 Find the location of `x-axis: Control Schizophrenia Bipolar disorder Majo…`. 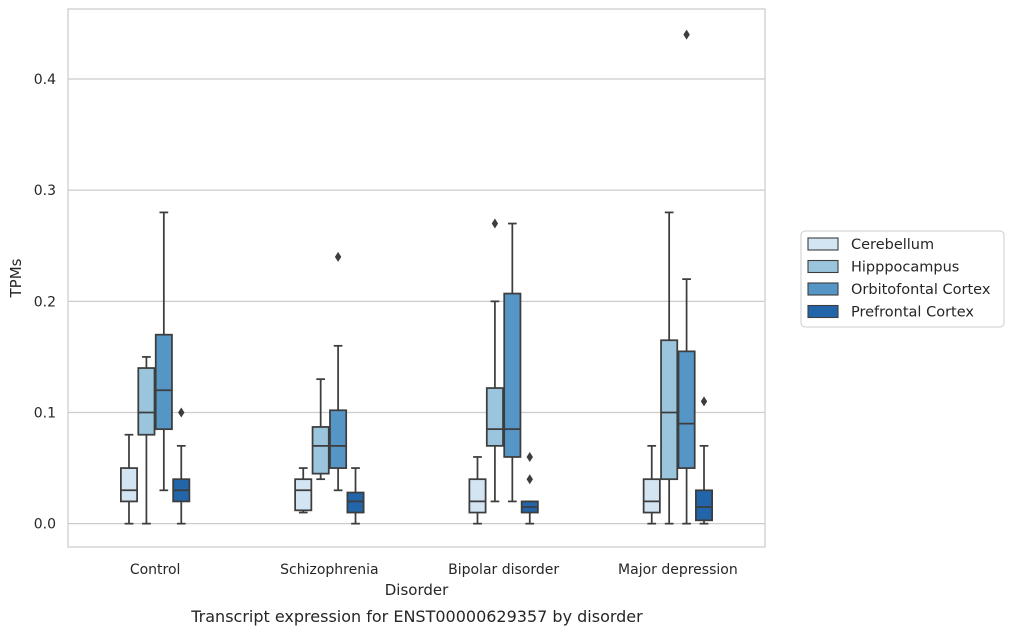

x-axis: Control Schizophrenia Bipolar disorder Majo… is located at coordinates (434, 570).